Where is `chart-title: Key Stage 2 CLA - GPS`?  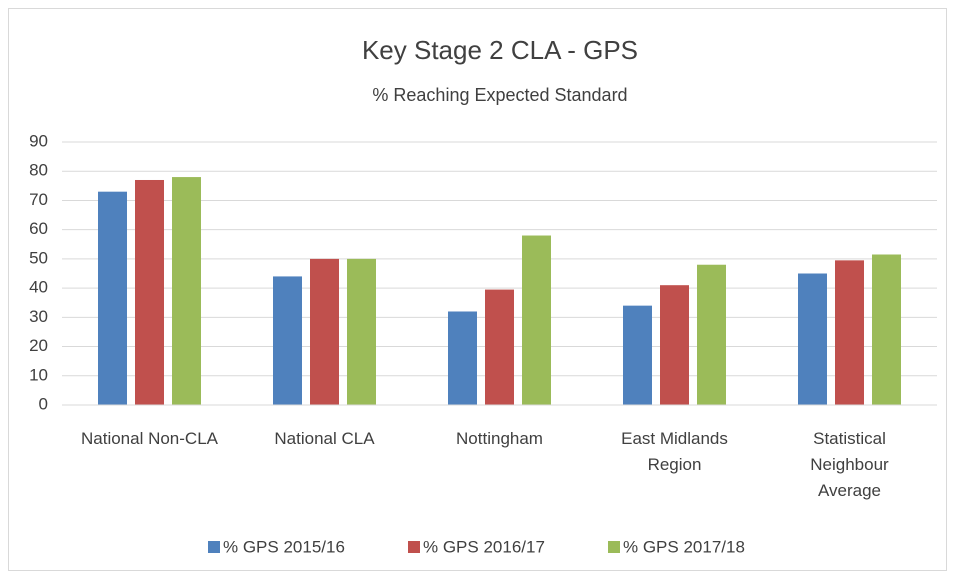 chart-title: Key Stage 2 CLA - GPS is located at coordinates (500, 50).